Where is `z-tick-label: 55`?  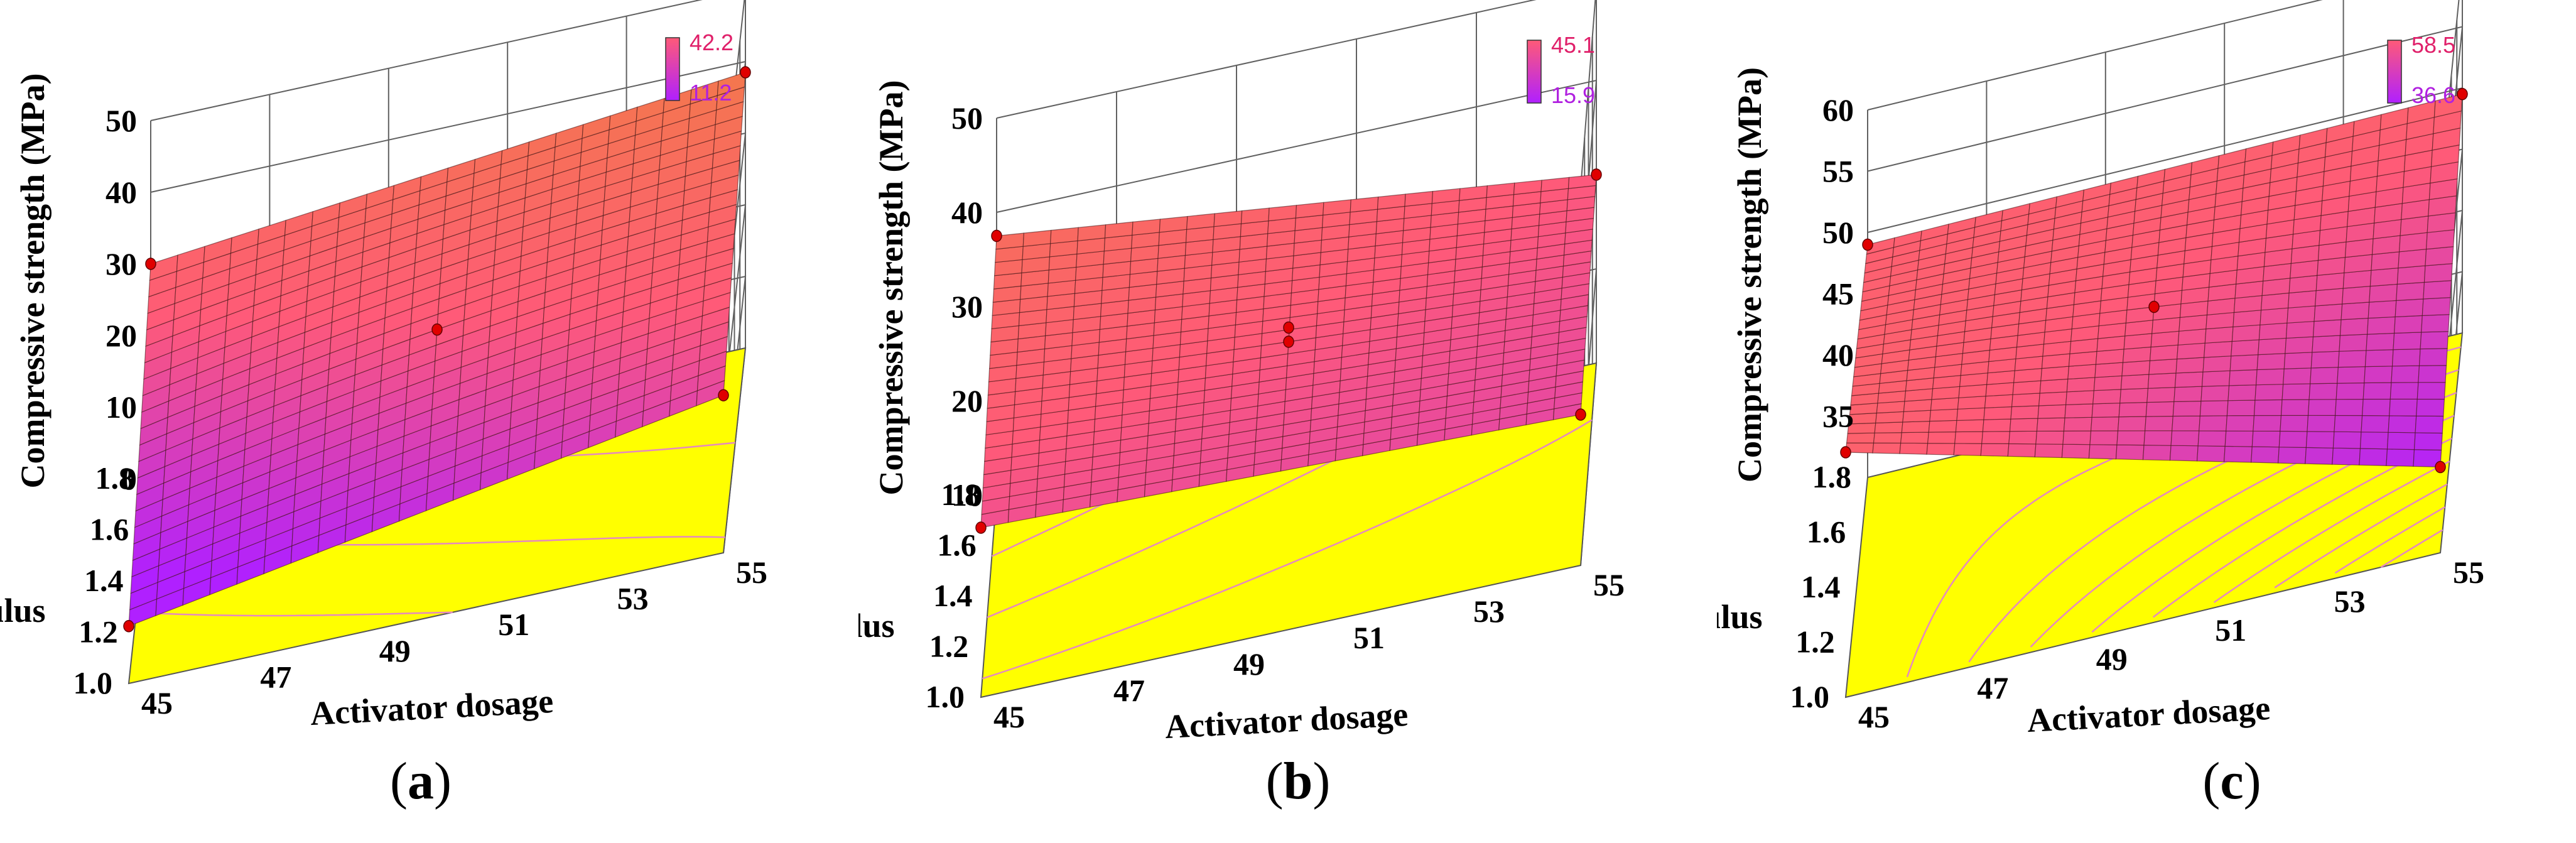 z-tick-label: 55 is located at coordinates (1838, 171).